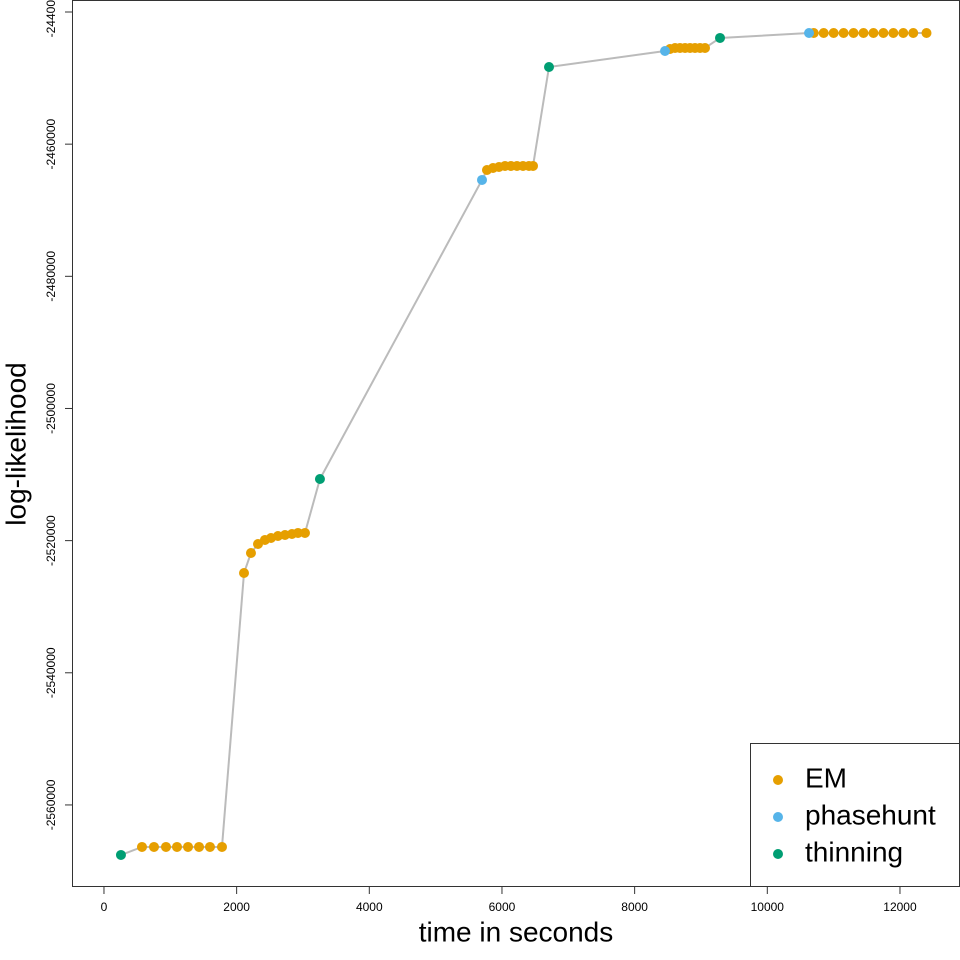  What do you see at coordinates (826, 777) in the screenshot?
I see `legend-label: EM` at bounding box center [826, 777].